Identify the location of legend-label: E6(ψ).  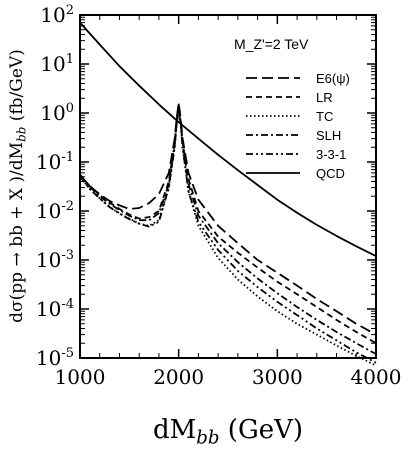
(333, 78).